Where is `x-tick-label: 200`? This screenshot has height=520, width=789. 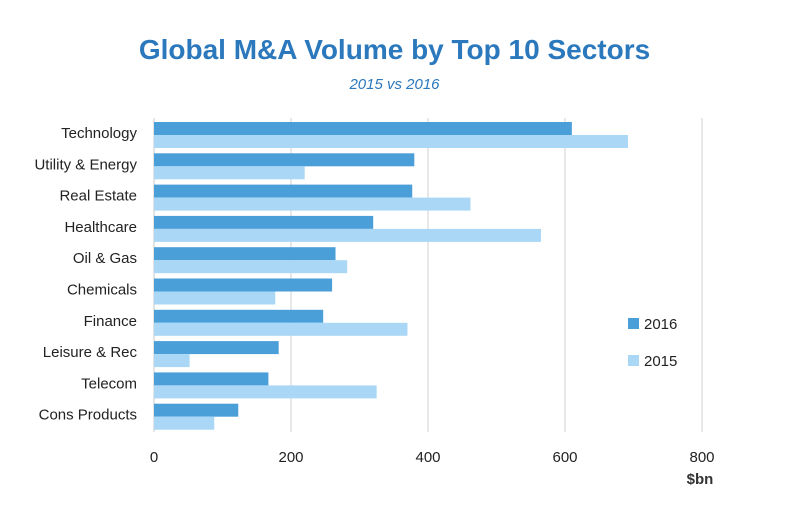
x-tick-label: 200 is located at coordinates (290, 457).